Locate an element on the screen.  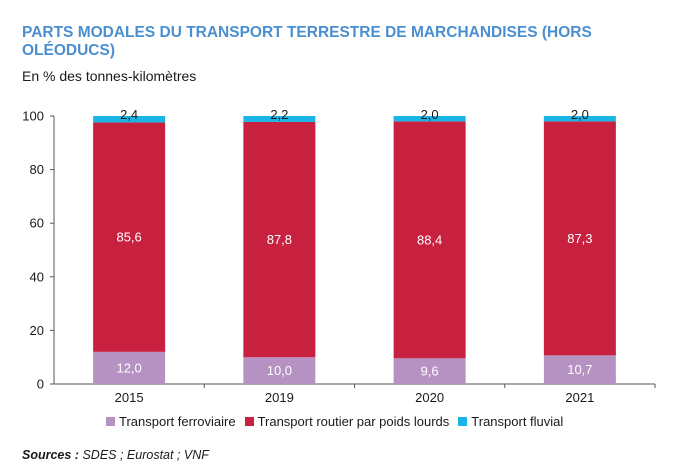
y-tick-label: 100 is located at coordinates (33, 116).